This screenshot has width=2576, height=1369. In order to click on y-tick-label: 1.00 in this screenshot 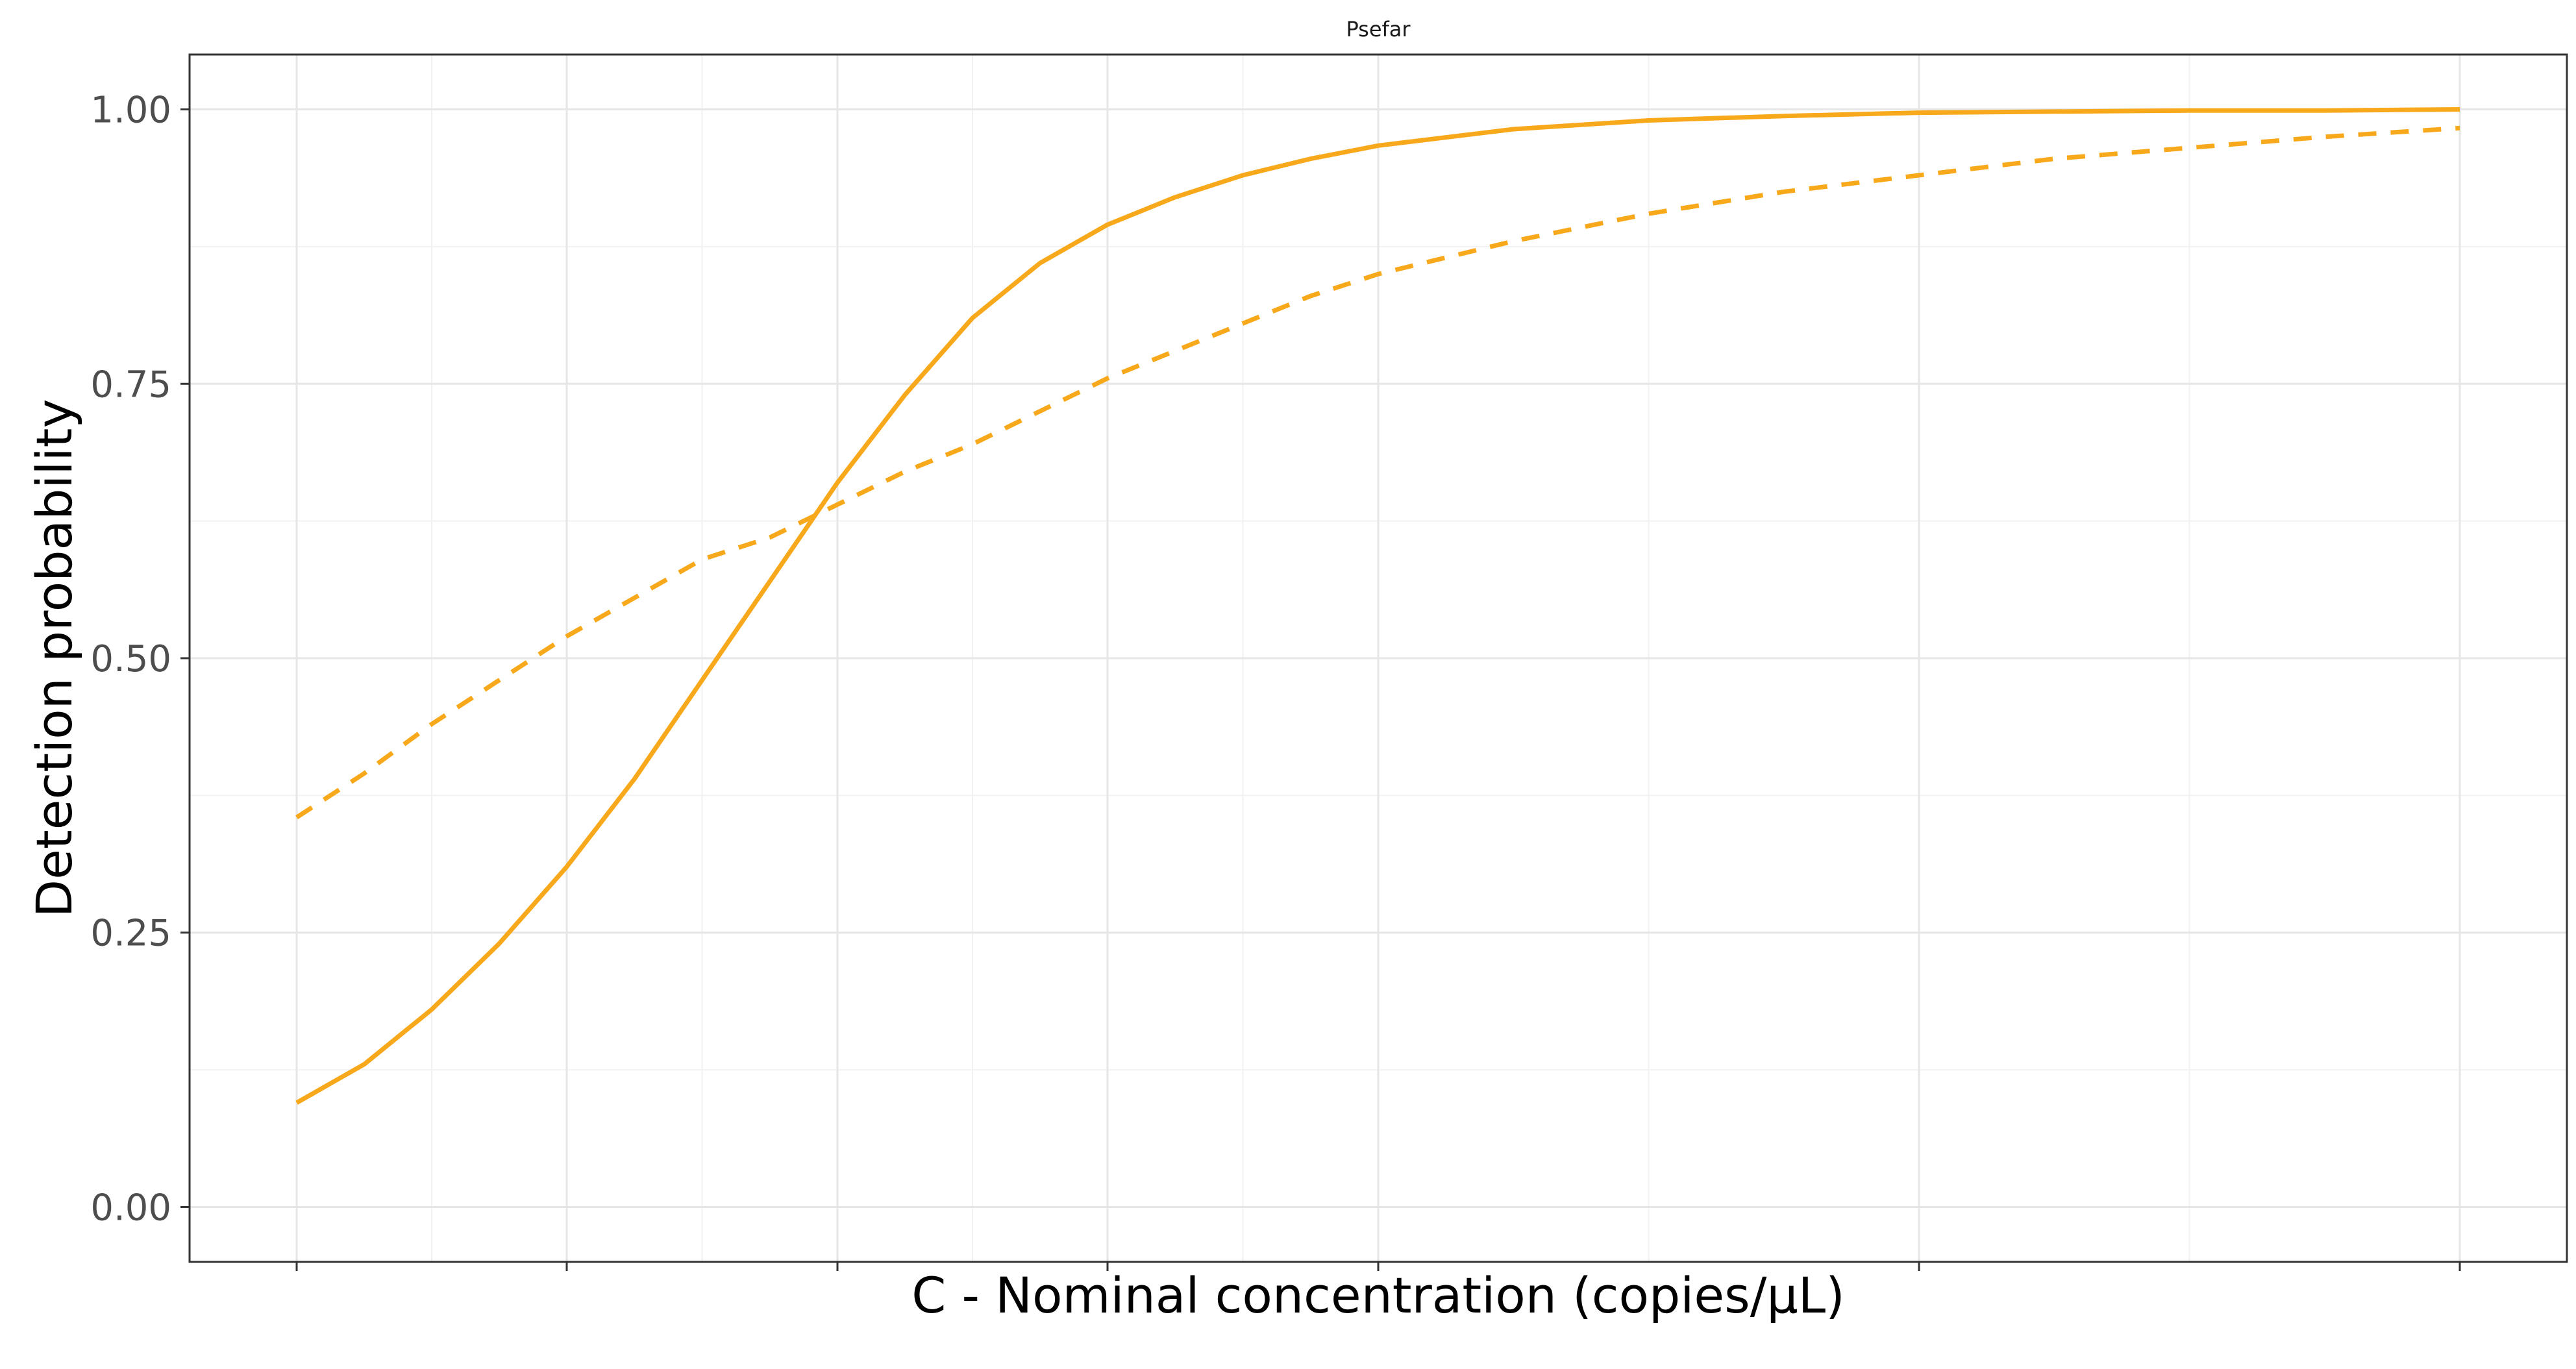, I will do `click(130, 111)`.